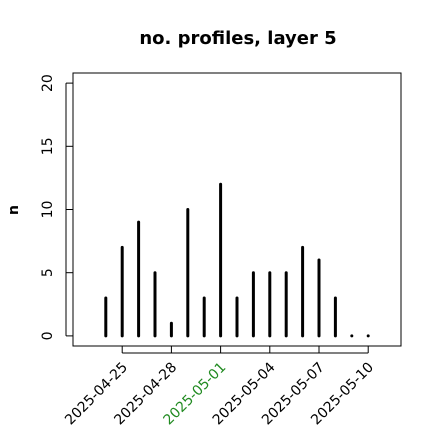 This screenshot has width=440, height=440. Describe the element at coordinates (48, 146) in the screenshot. I see `y-tick-label: 15` at that location.